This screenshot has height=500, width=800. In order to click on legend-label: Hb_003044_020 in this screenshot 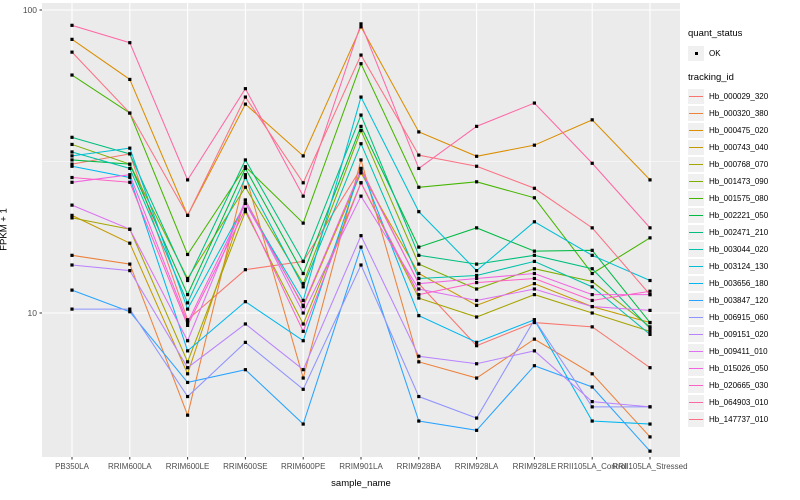, I will do `click(739, 249)`.